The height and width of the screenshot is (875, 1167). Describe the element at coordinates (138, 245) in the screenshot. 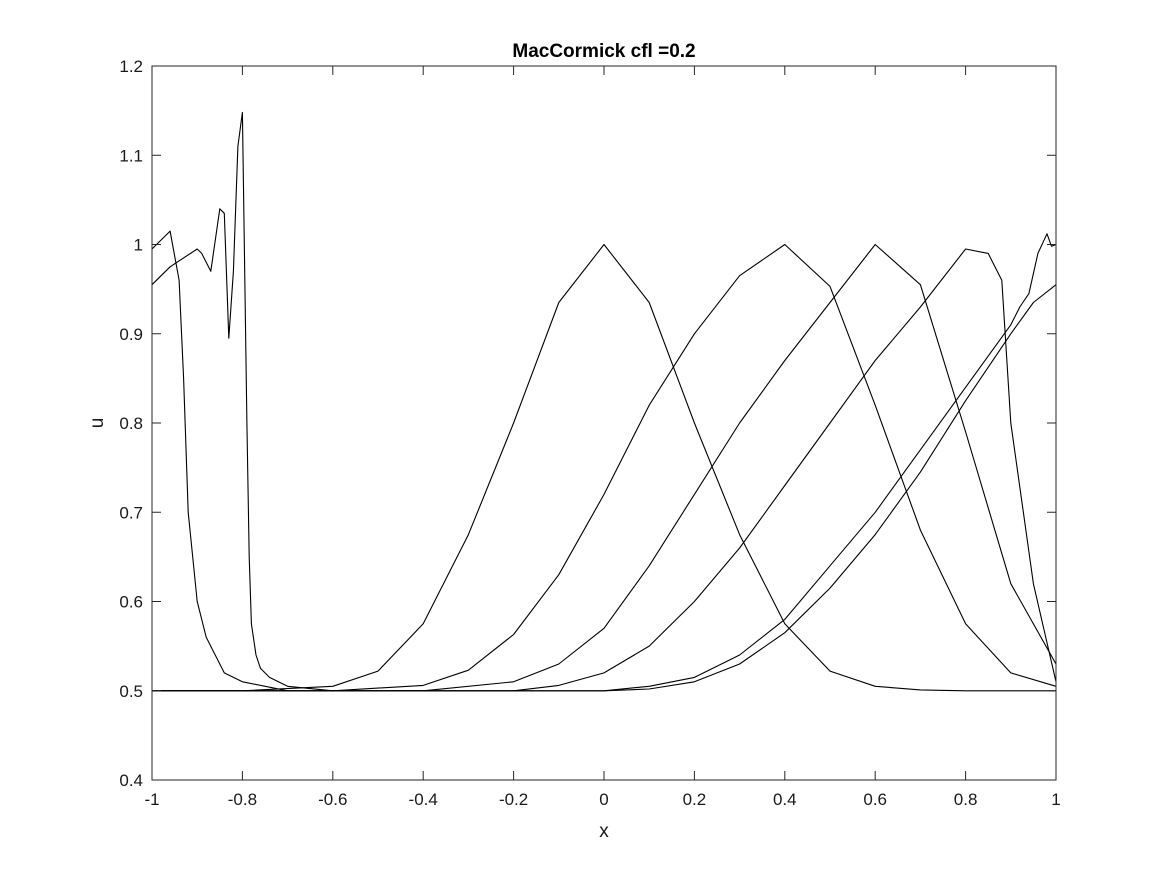

I see `y-tick-label: 1` at that location.